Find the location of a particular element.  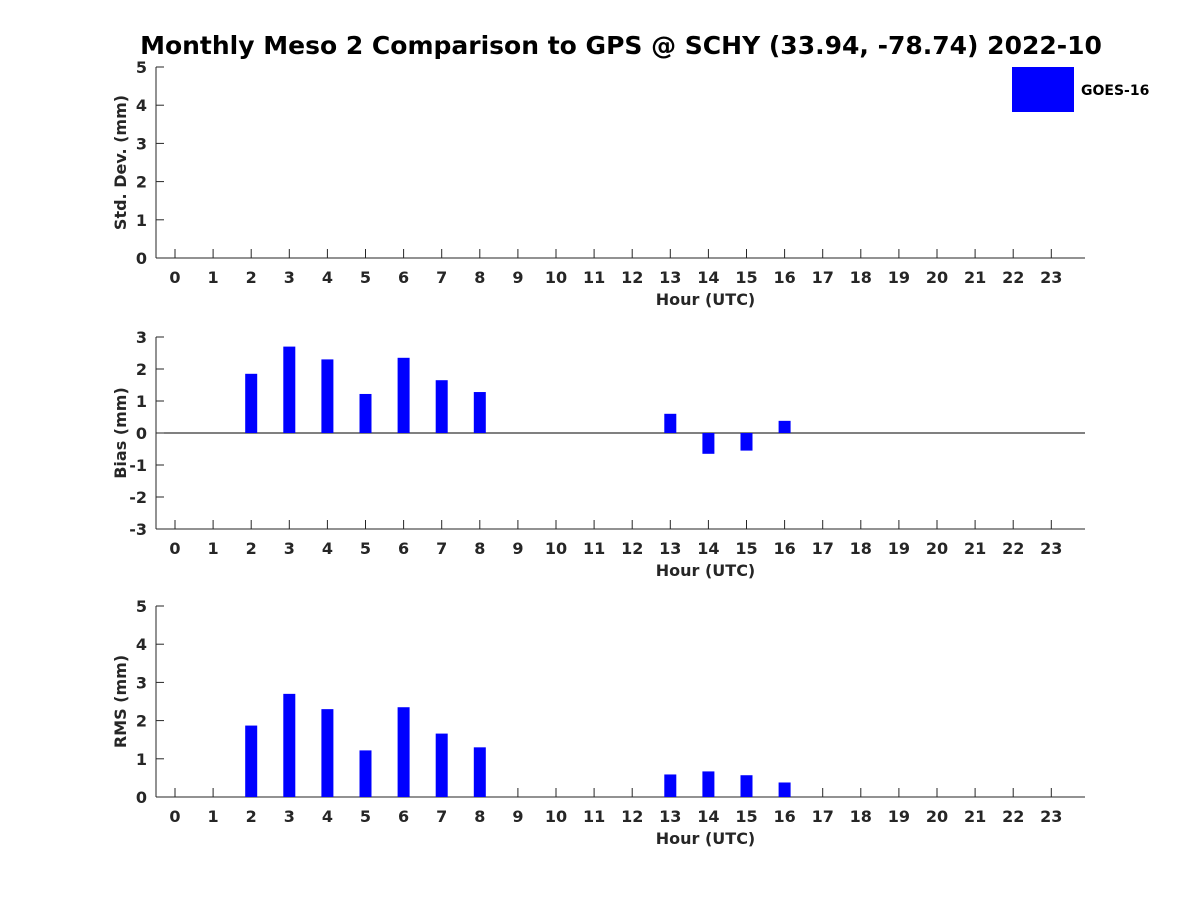

rms-x-tick-label: 15 is located at coordinates (746, 816).